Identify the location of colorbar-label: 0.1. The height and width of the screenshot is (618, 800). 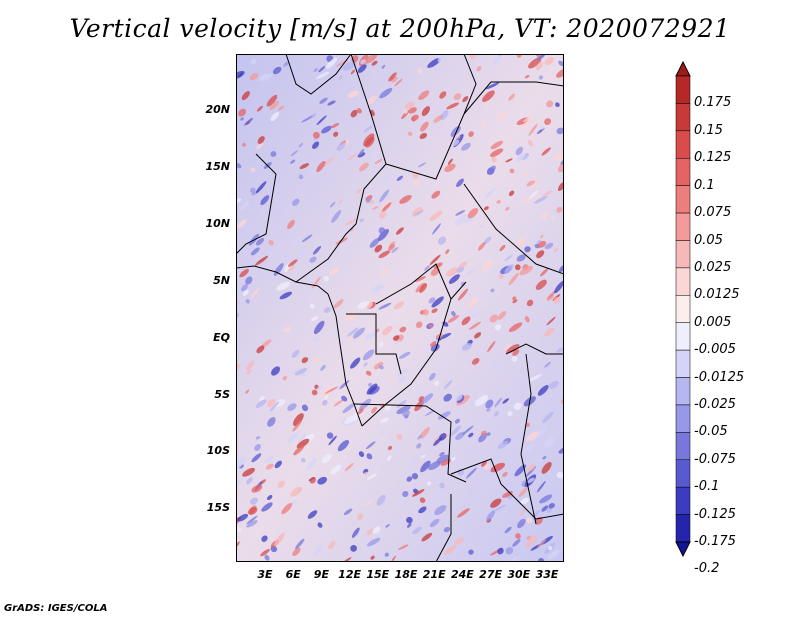
(704, 185).